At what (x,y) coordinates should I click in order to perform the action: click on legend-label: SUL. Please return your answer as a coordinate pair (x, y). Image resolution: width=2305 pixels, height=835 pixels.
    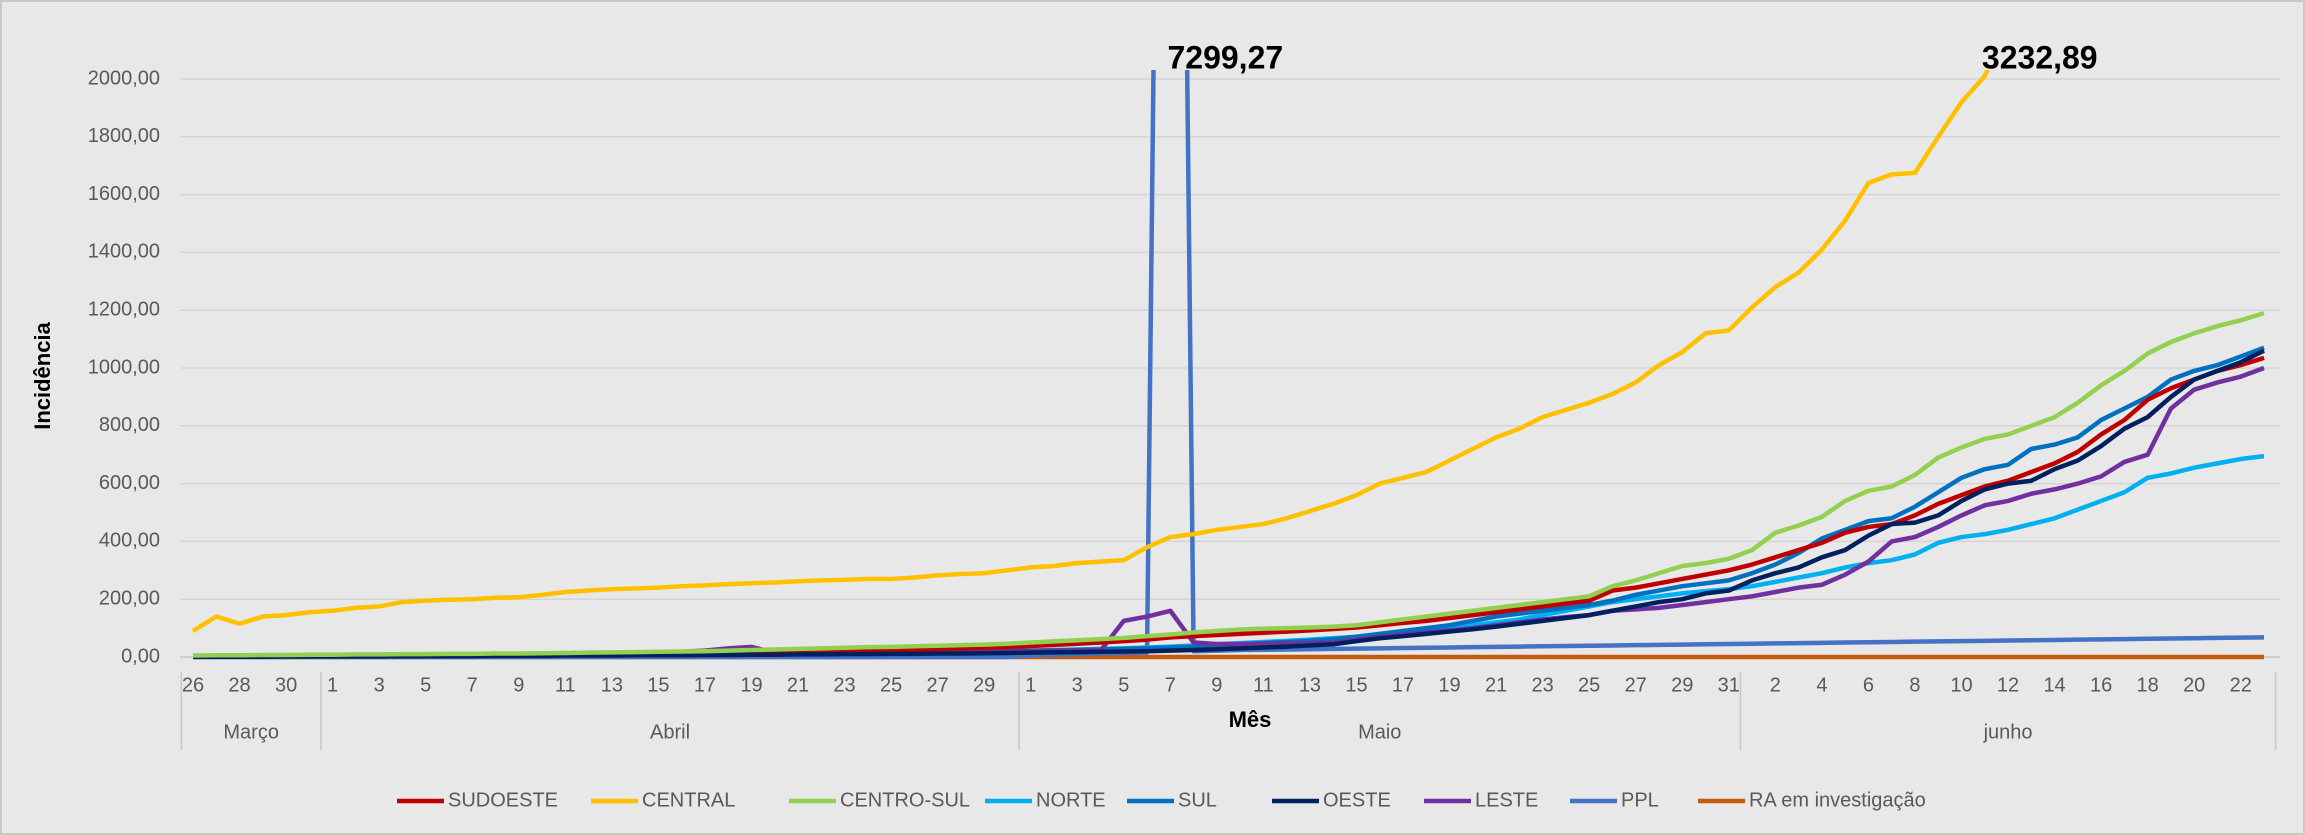
    Looking at the image, I should click on (1197, 800).